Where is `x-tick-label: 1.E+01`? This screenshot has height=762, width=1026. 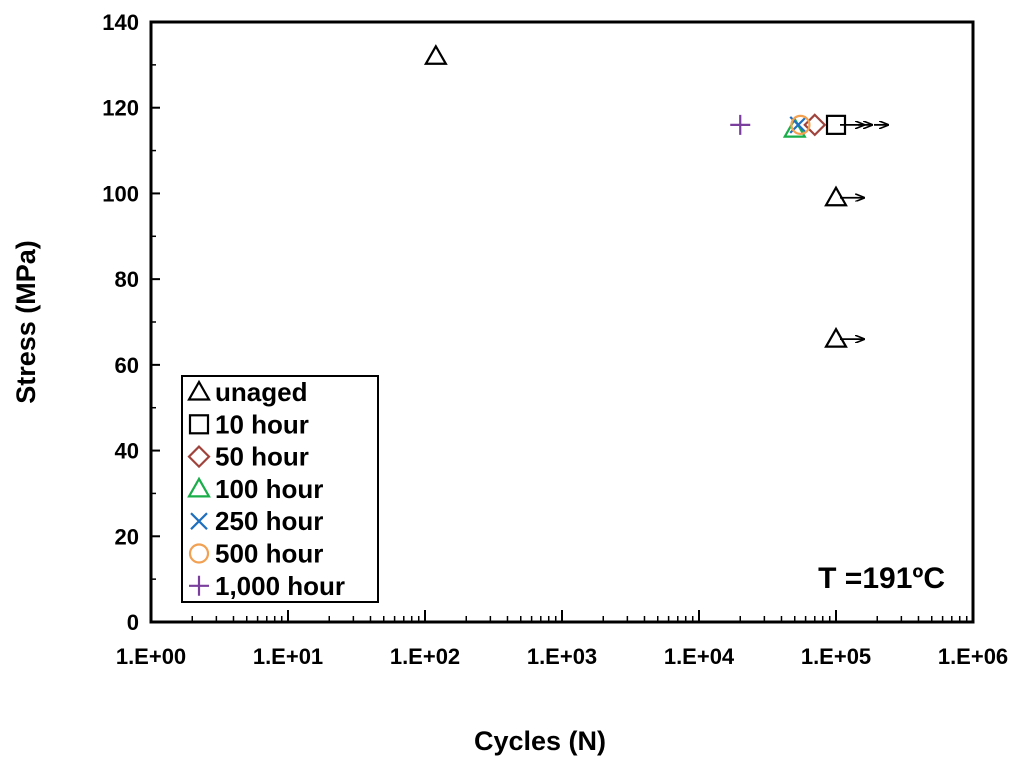
x-tick-label: 1.E+01 is located at coordinates (288, 656).